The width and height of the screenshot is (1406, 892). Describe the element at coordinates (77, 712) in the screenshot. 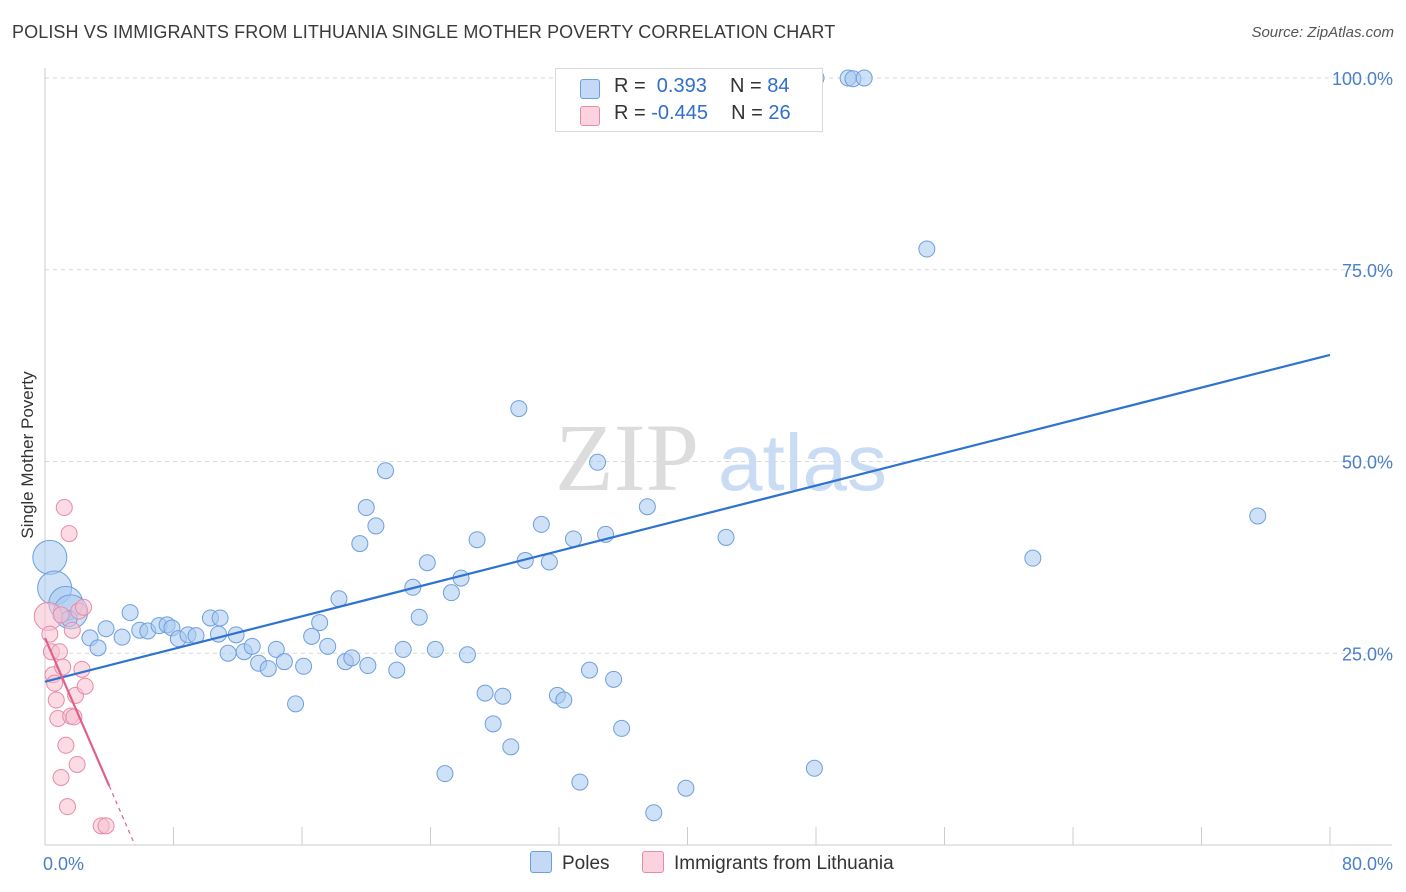

I see `trend-line-lithuania` at that location.